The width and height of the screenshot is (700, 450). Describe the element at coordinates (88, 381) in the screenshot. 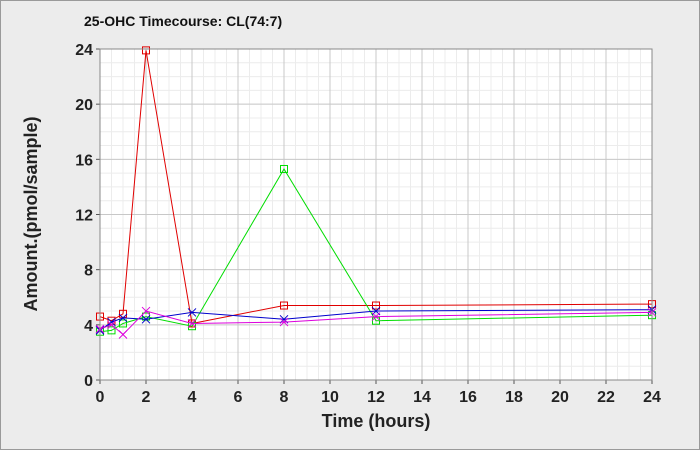

I see `y-tick-label: 0` at that location.